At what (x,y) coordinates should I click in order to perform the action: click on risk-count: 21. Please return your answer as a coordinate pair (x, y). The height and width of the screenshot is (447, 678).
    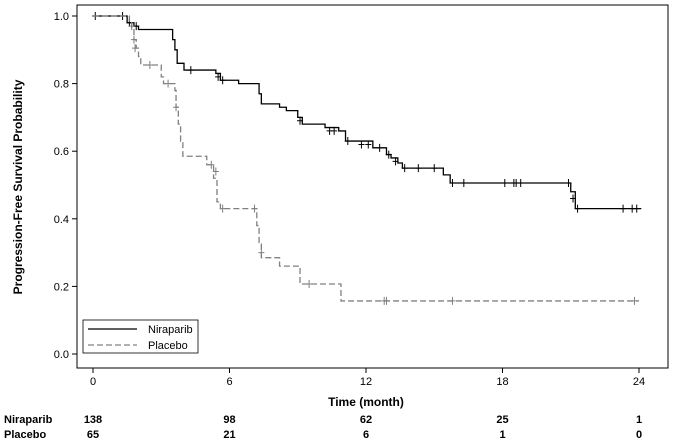
    Looking at the image, I should click on (229, 435).